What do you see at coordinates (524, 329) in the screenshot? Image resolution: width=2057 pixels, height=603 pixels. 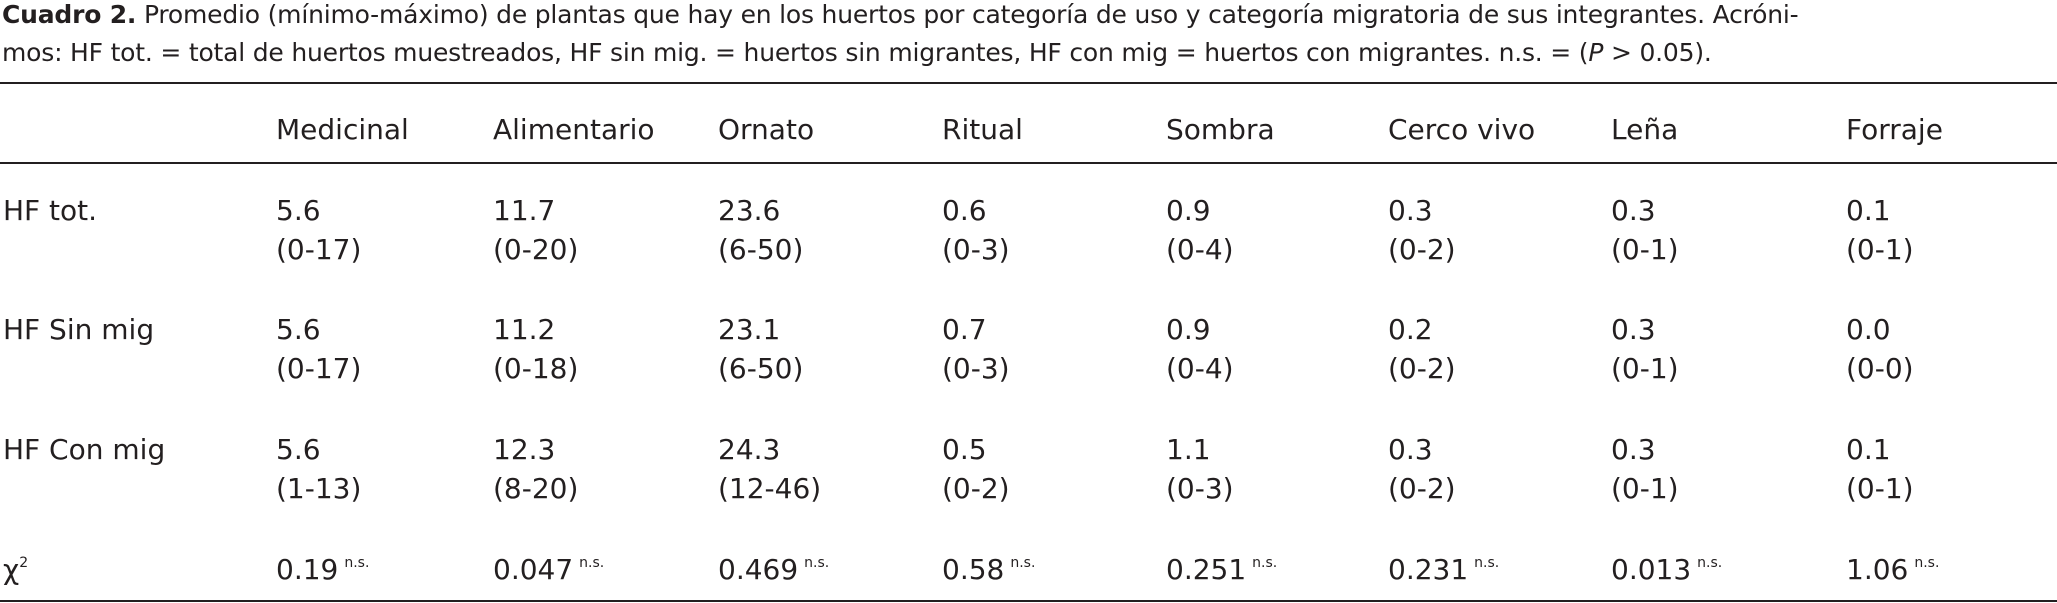 I see `cell-mean: 11.2` at bounding box center [524, 329].